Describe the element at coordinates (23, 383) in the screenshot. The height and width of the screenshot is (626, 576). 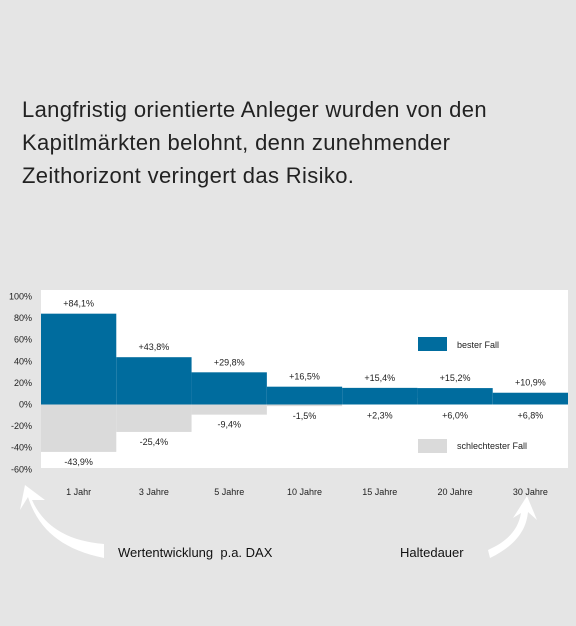
I see `y-tick-label: 20%` at that location.